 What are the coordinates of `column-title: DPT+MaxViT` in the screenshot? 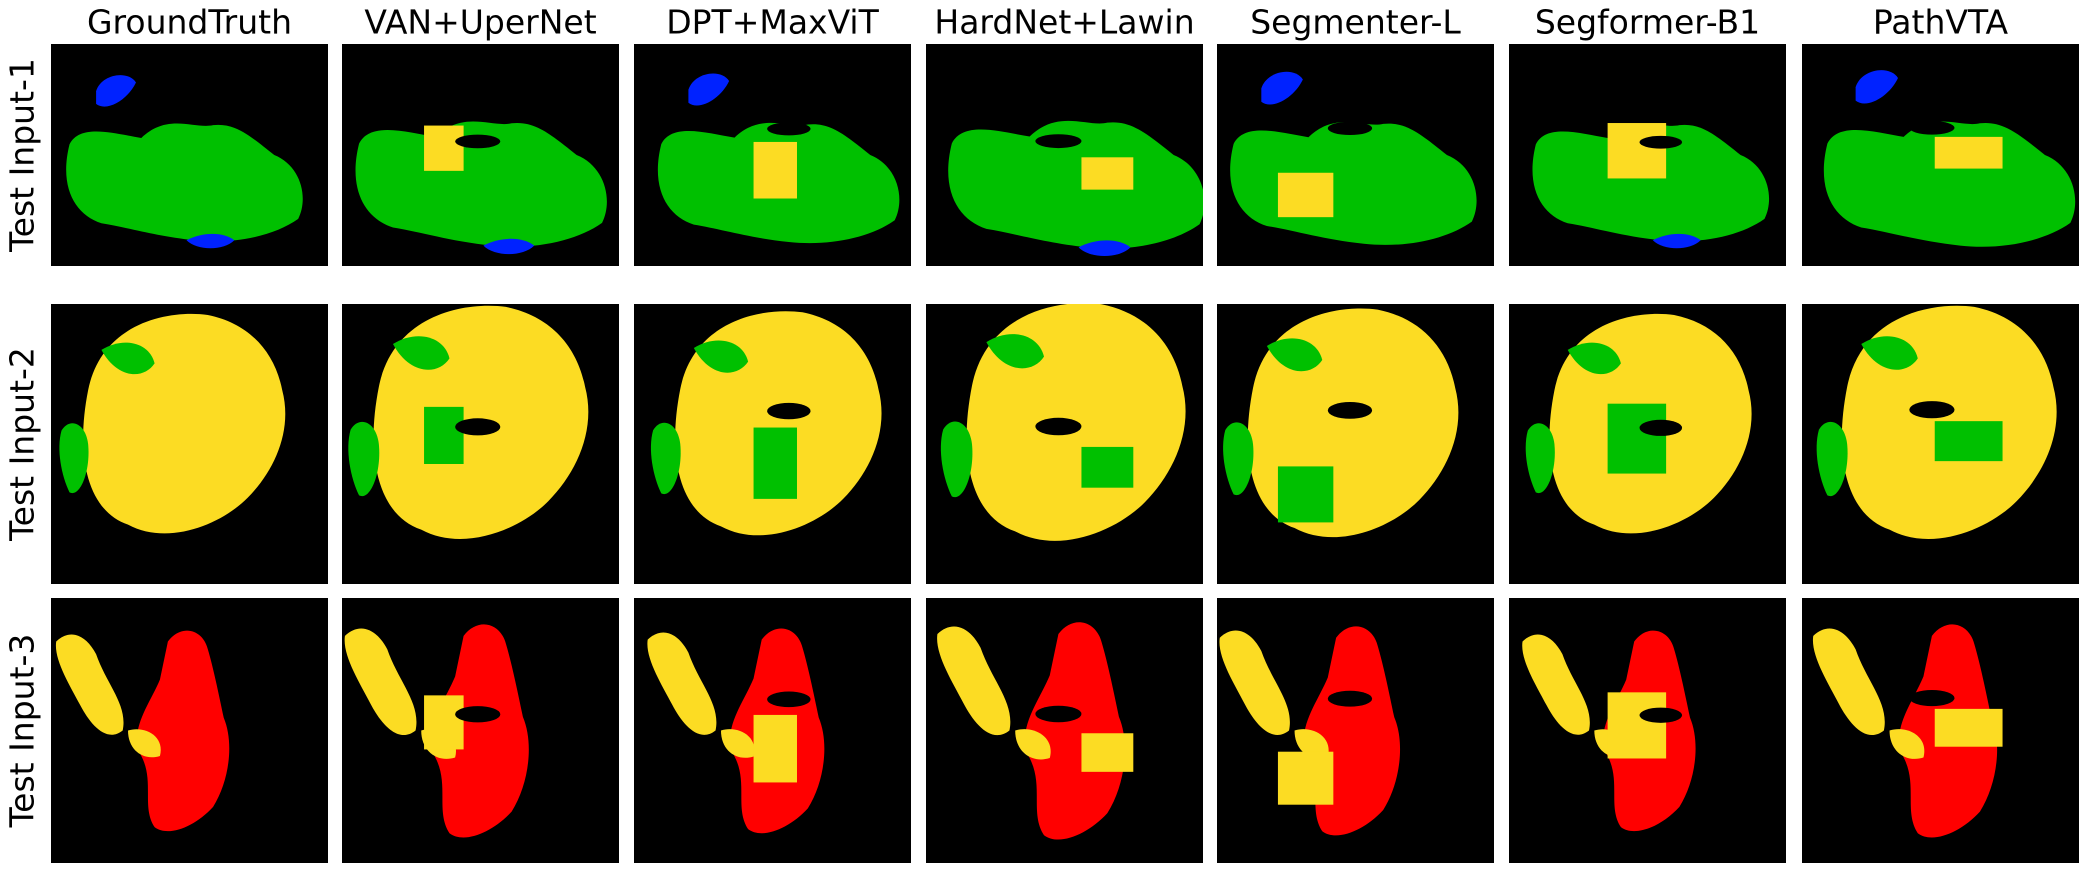 It's located at (772, 22).